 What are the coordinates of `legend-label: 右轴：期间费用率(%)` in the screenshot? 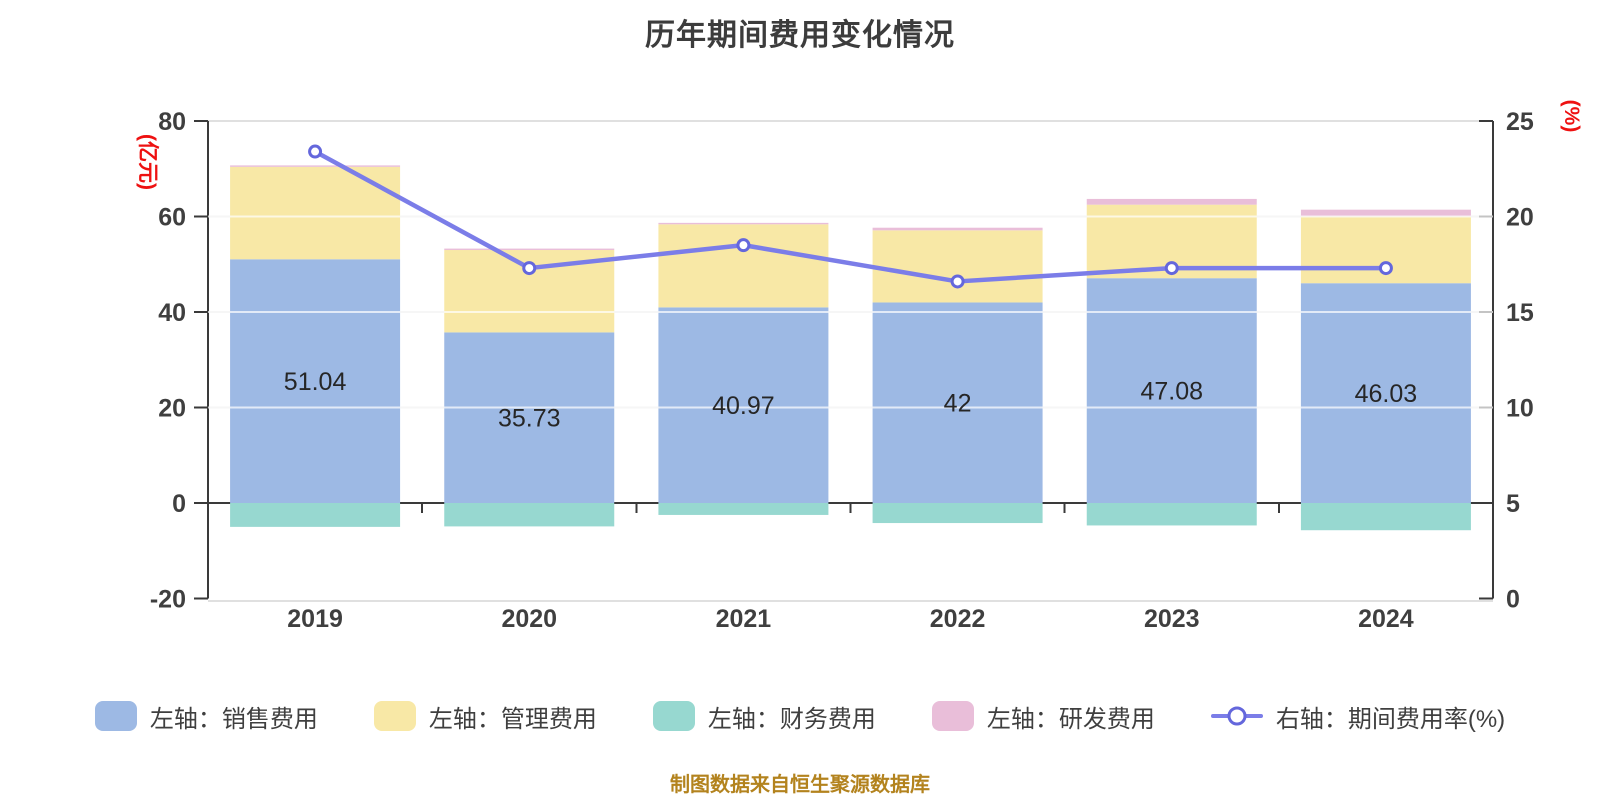 It's located at (1390, 719).